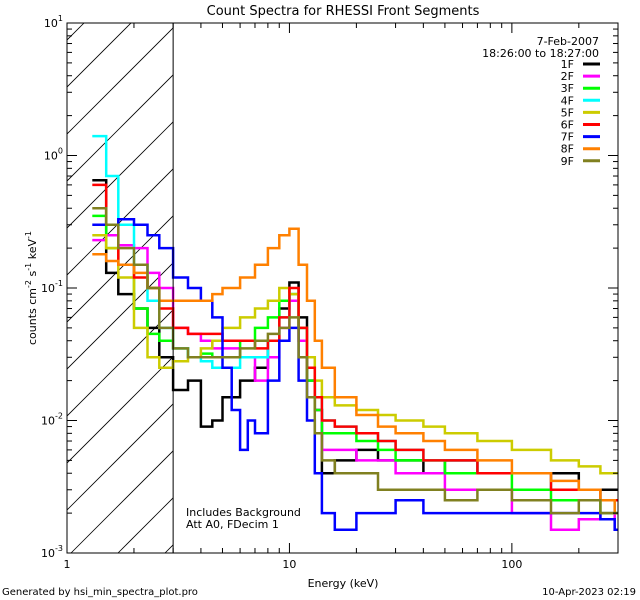  Describe the element at coordinates (589, 592) in the screenshot. I see `generated-timestamp: 10-Apr-2023 02:19` at that location.